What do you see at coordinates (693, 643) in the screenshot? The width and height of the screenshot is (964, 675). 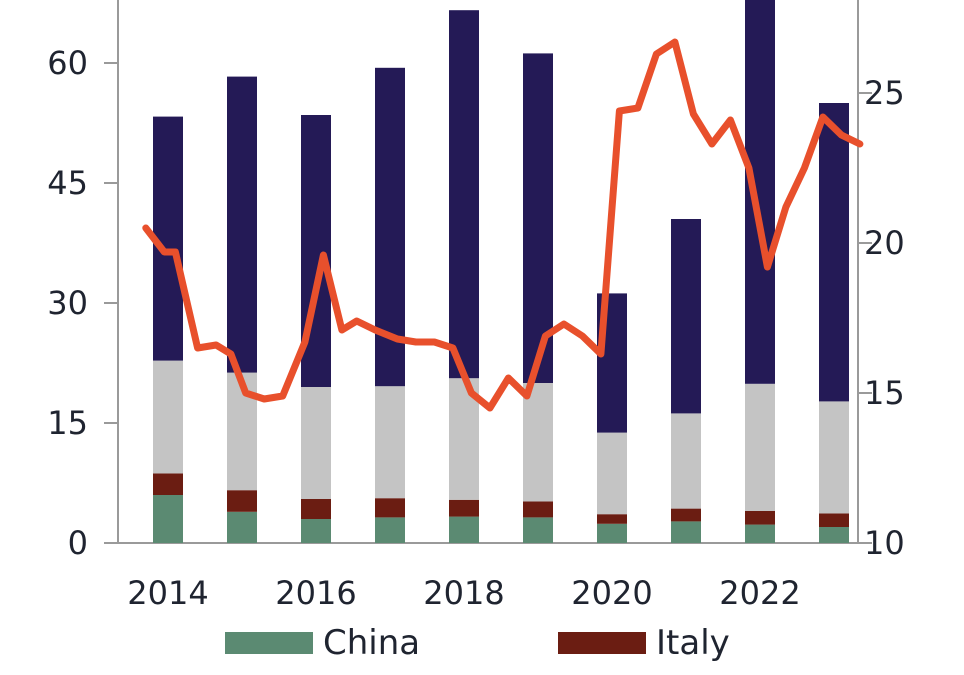 I see `legend-label: Italy` at bounding box center [693, 643].